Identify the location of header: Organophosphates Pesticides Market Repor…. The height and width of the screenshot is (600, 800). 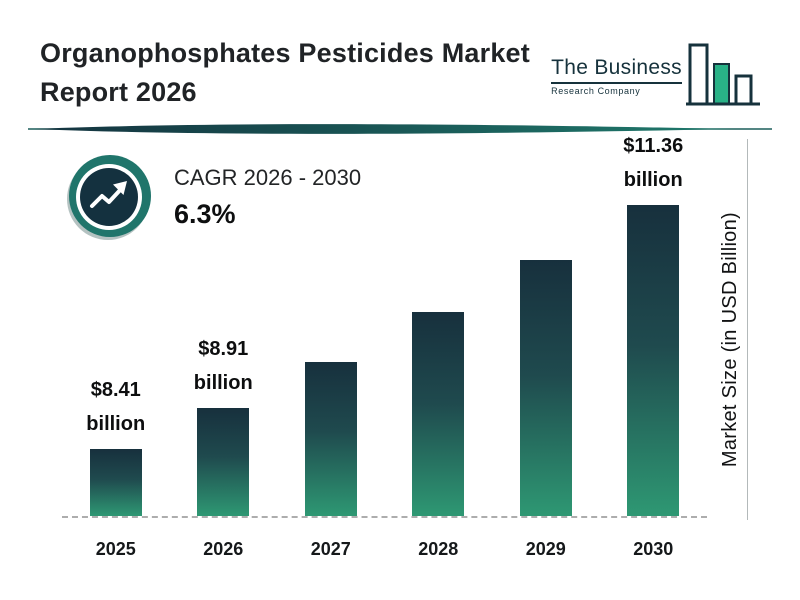
(402, 73).